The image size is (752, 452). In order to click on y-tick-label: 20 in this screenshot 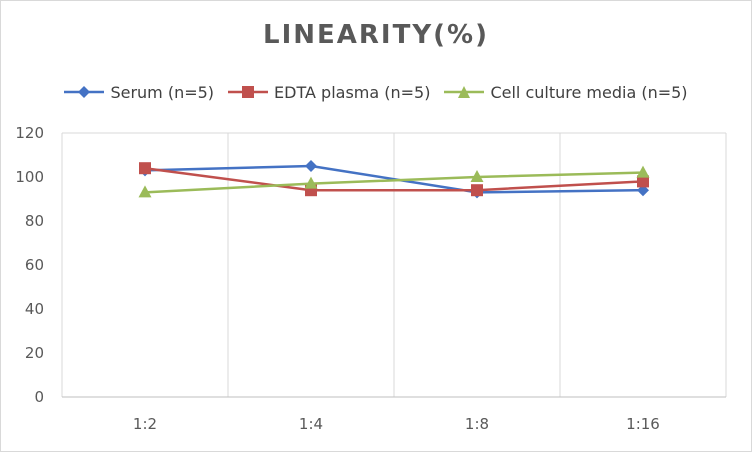, I will do `click(34, 353)`.